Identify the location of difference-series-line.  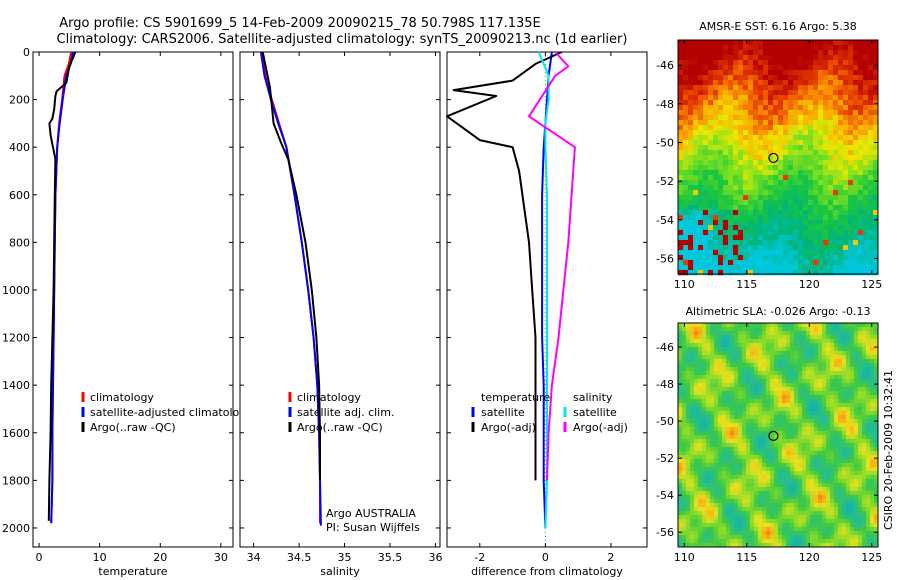
(552, 266).